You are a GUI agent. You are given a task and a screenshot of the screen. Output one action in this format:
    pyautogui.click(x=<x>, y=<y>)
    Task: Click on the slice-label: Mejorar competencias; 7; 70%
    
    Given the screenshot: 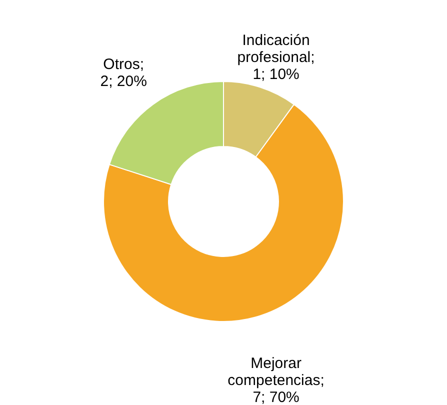 What is the action you would take?
    pyautogui.click(x=276, y=380)
    